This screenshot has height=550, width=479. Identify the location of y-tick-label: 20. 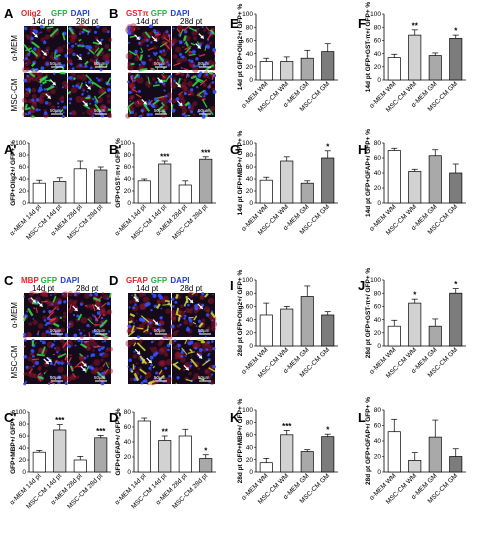
(23, 191).